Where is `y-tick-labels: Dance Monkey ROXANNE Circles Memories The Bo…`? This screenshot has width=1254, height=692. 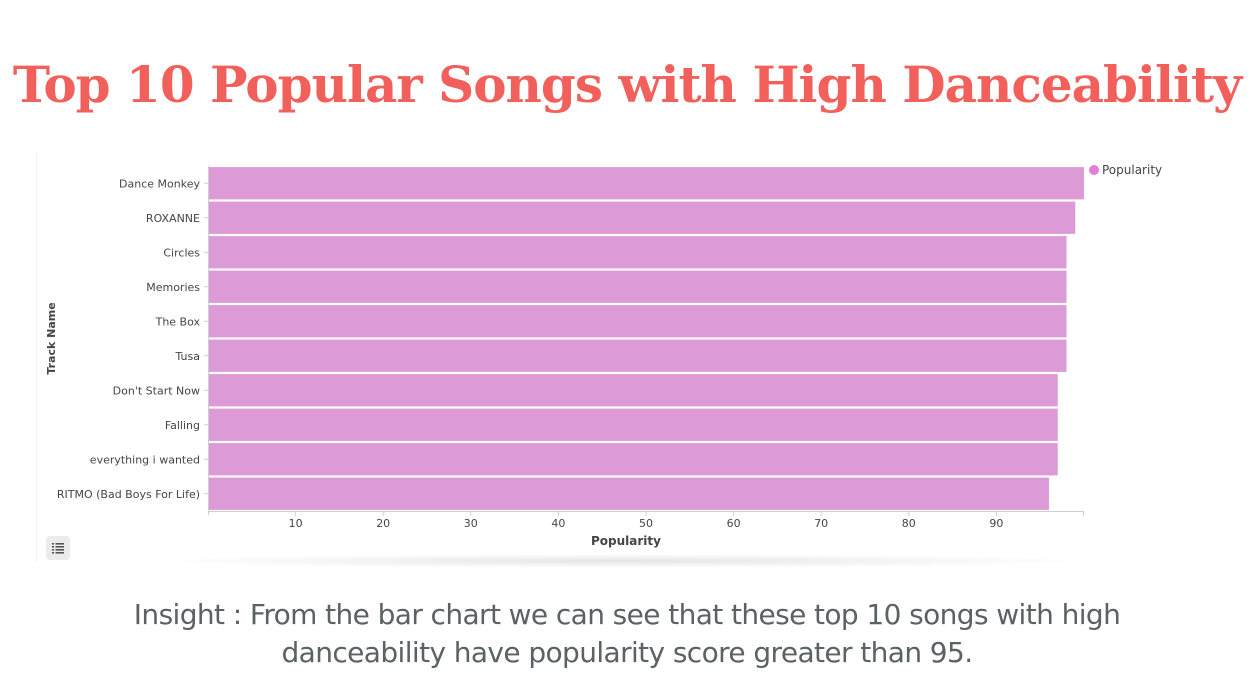 y-tick-labels: Dance Monkey ROXANNE Circles Memories The Bo… is located at coordinates (132, 339).